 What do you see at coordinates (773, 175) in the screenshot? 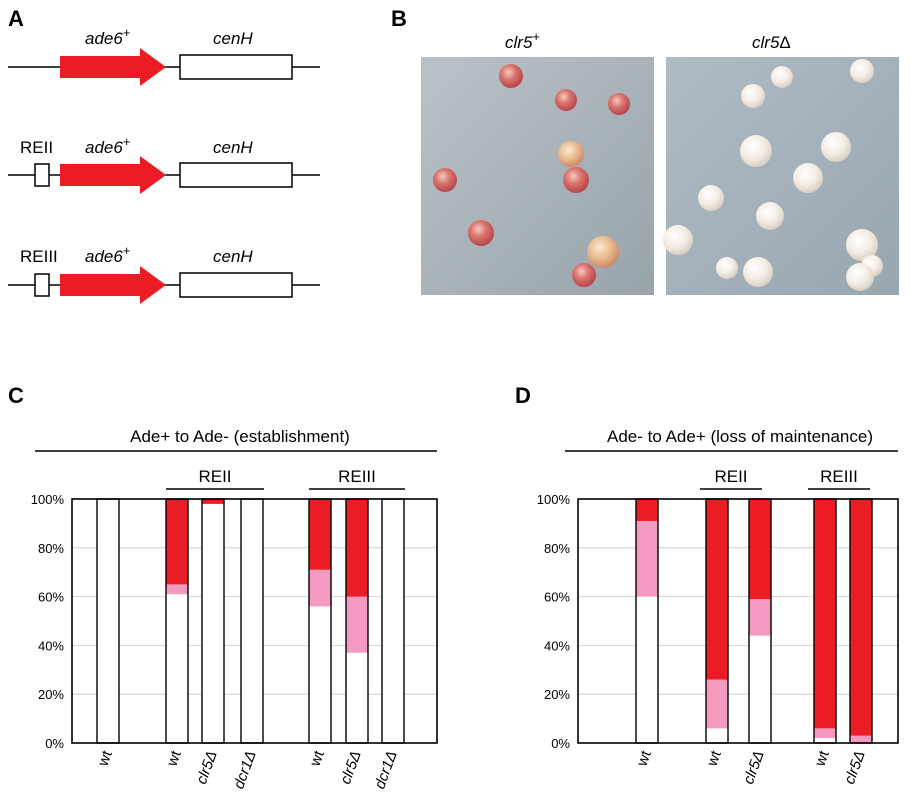
I see `white-colonies` at bounding box center [773, 175].